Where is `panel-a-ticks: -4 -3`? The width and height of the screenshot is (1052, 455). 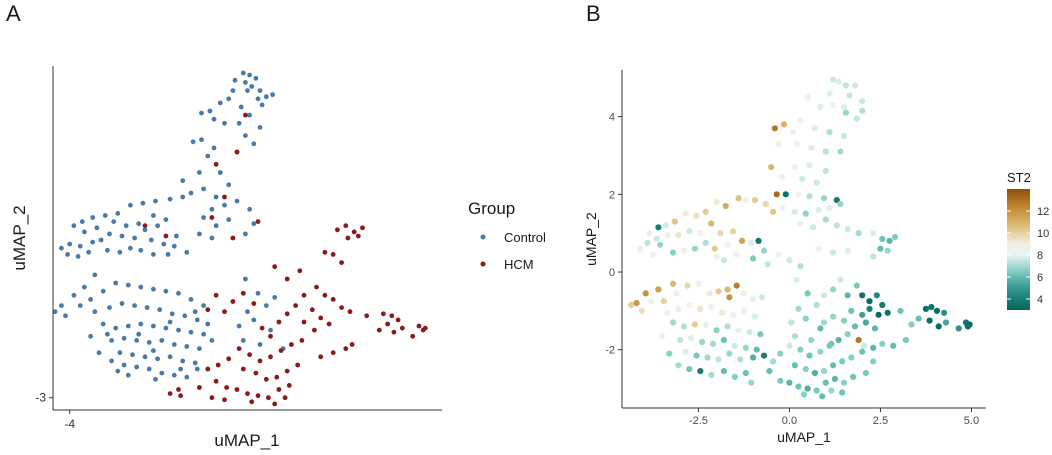
panel-a-ticks: -4 -3 is located at coordinates (55, 411).